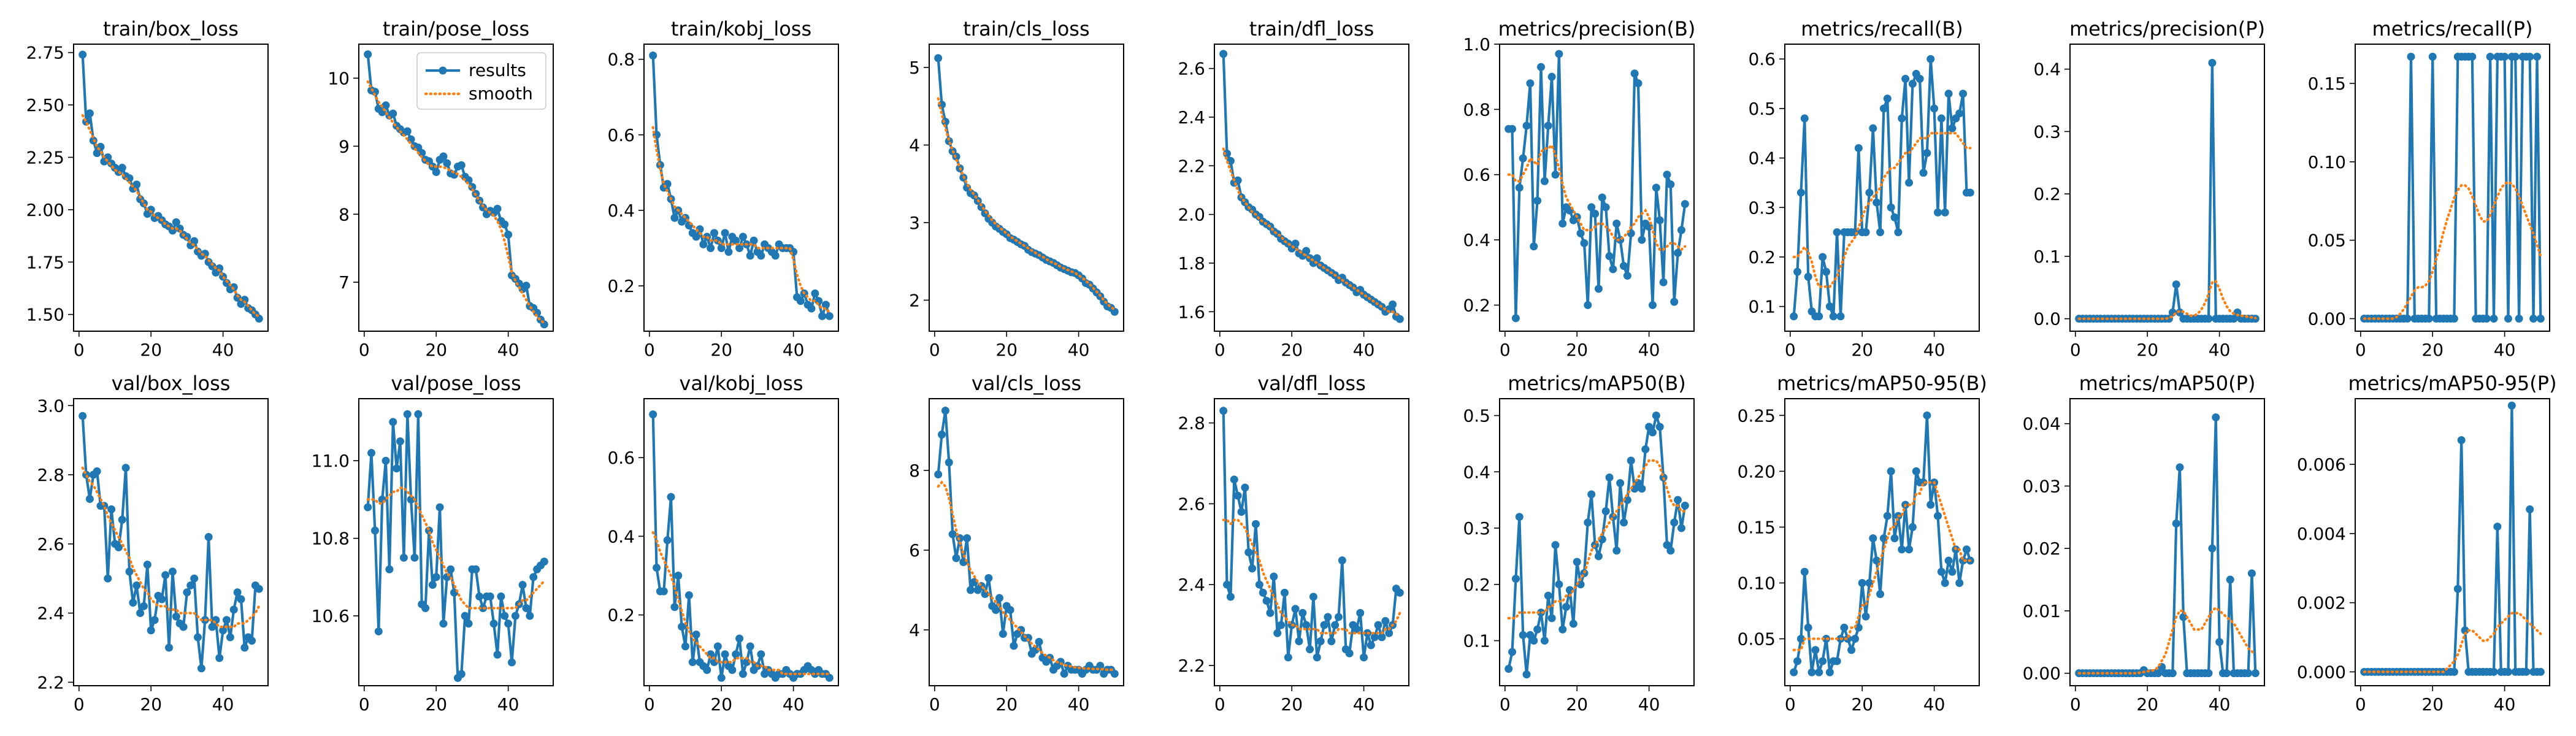 The width and height of the screenshot is (2576, 736). I want to click on y-tick-label: 0.2, so click(621, 286).